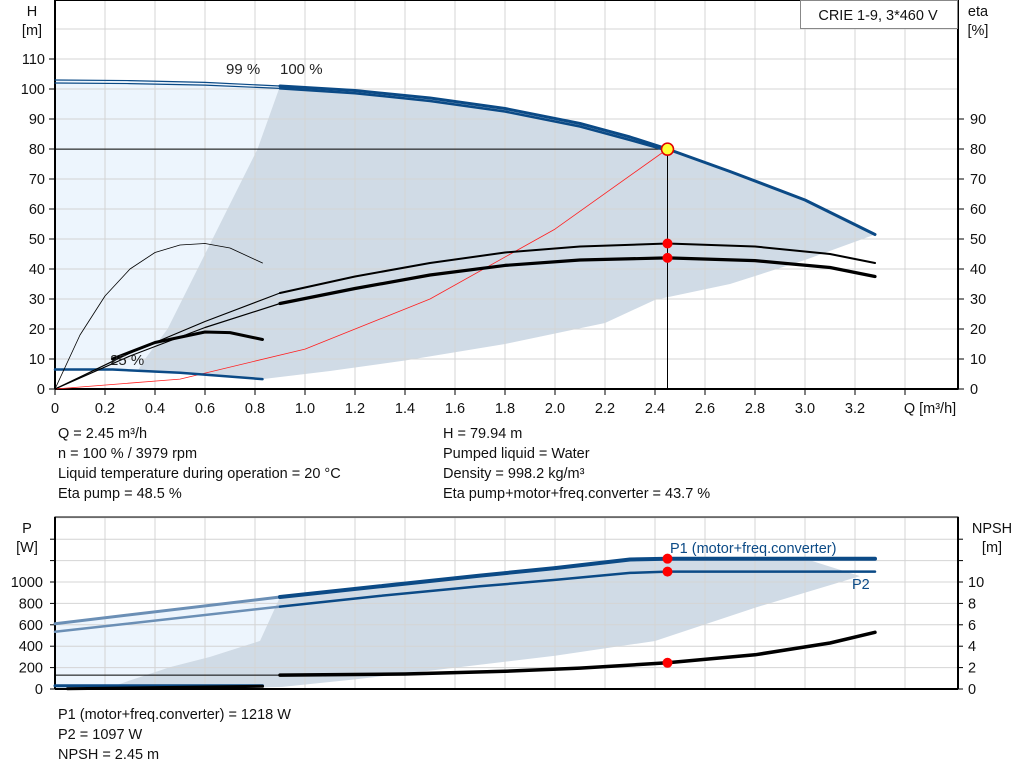 Image resolution: width=1024 pixels, height=781 pixels. I want to click on y-tick-label-right: 60, so click(978, 210).